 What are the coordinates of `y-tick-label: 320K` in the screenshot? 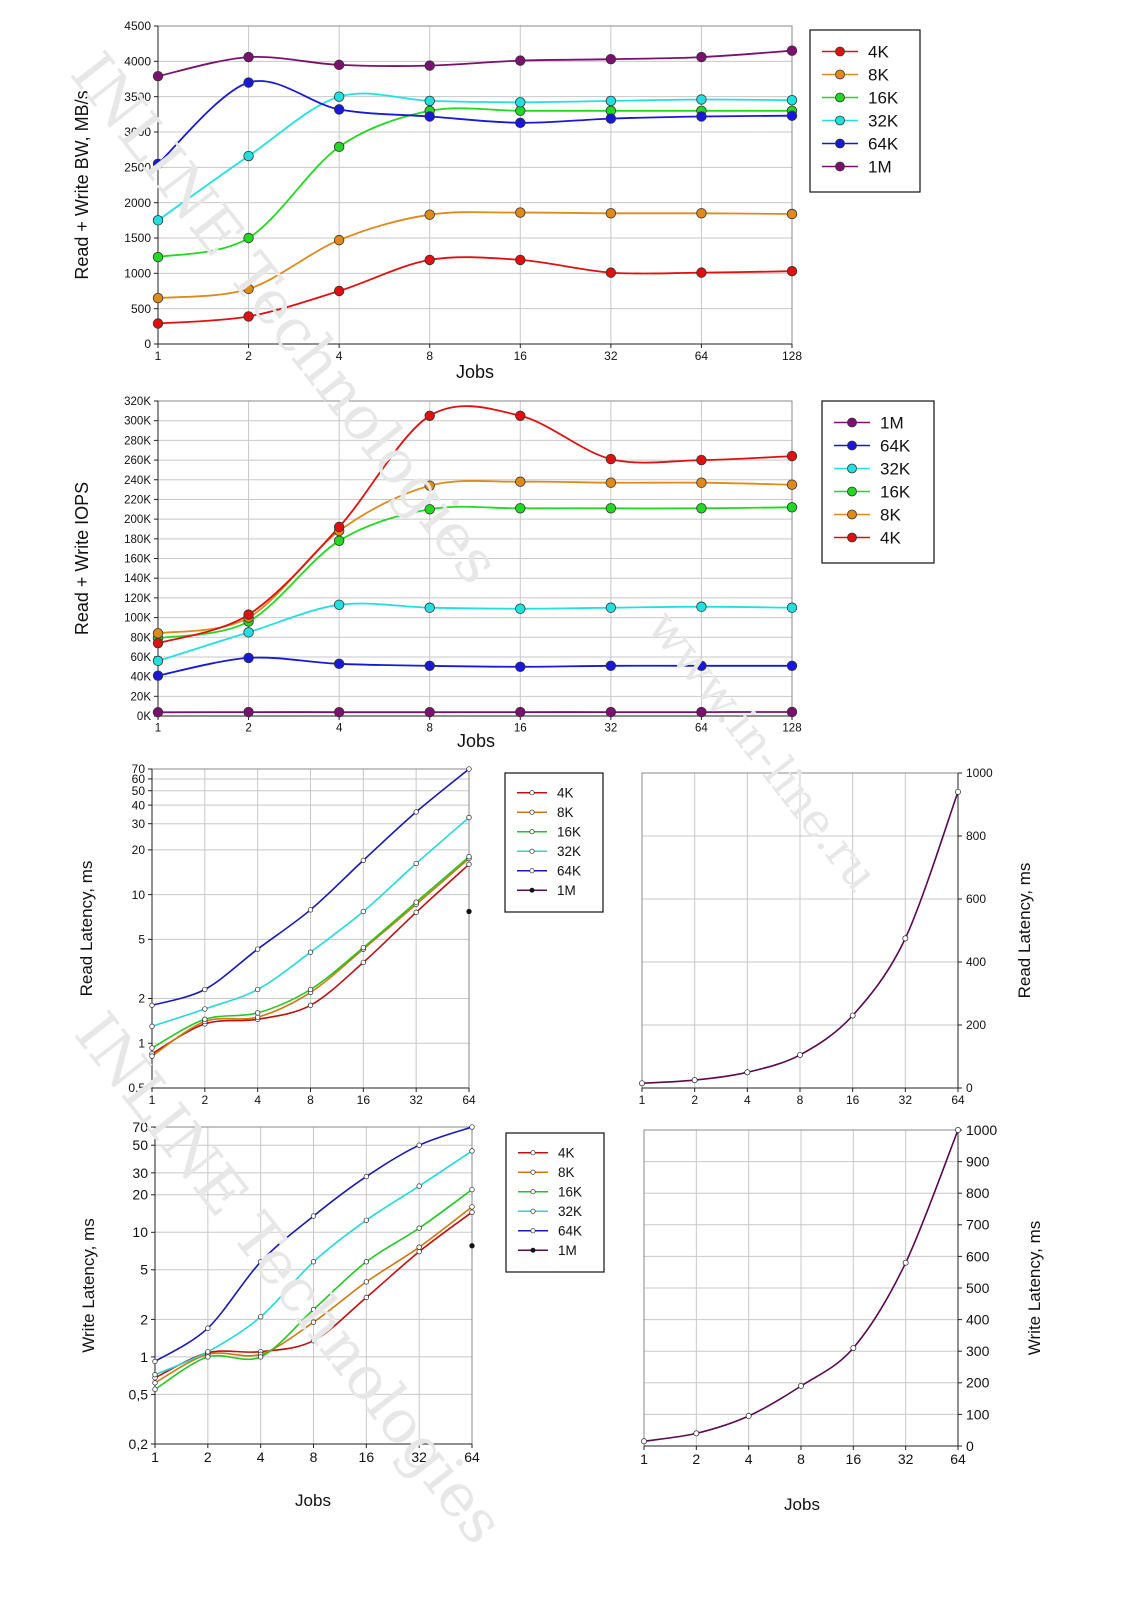 It's located at (137, 402).